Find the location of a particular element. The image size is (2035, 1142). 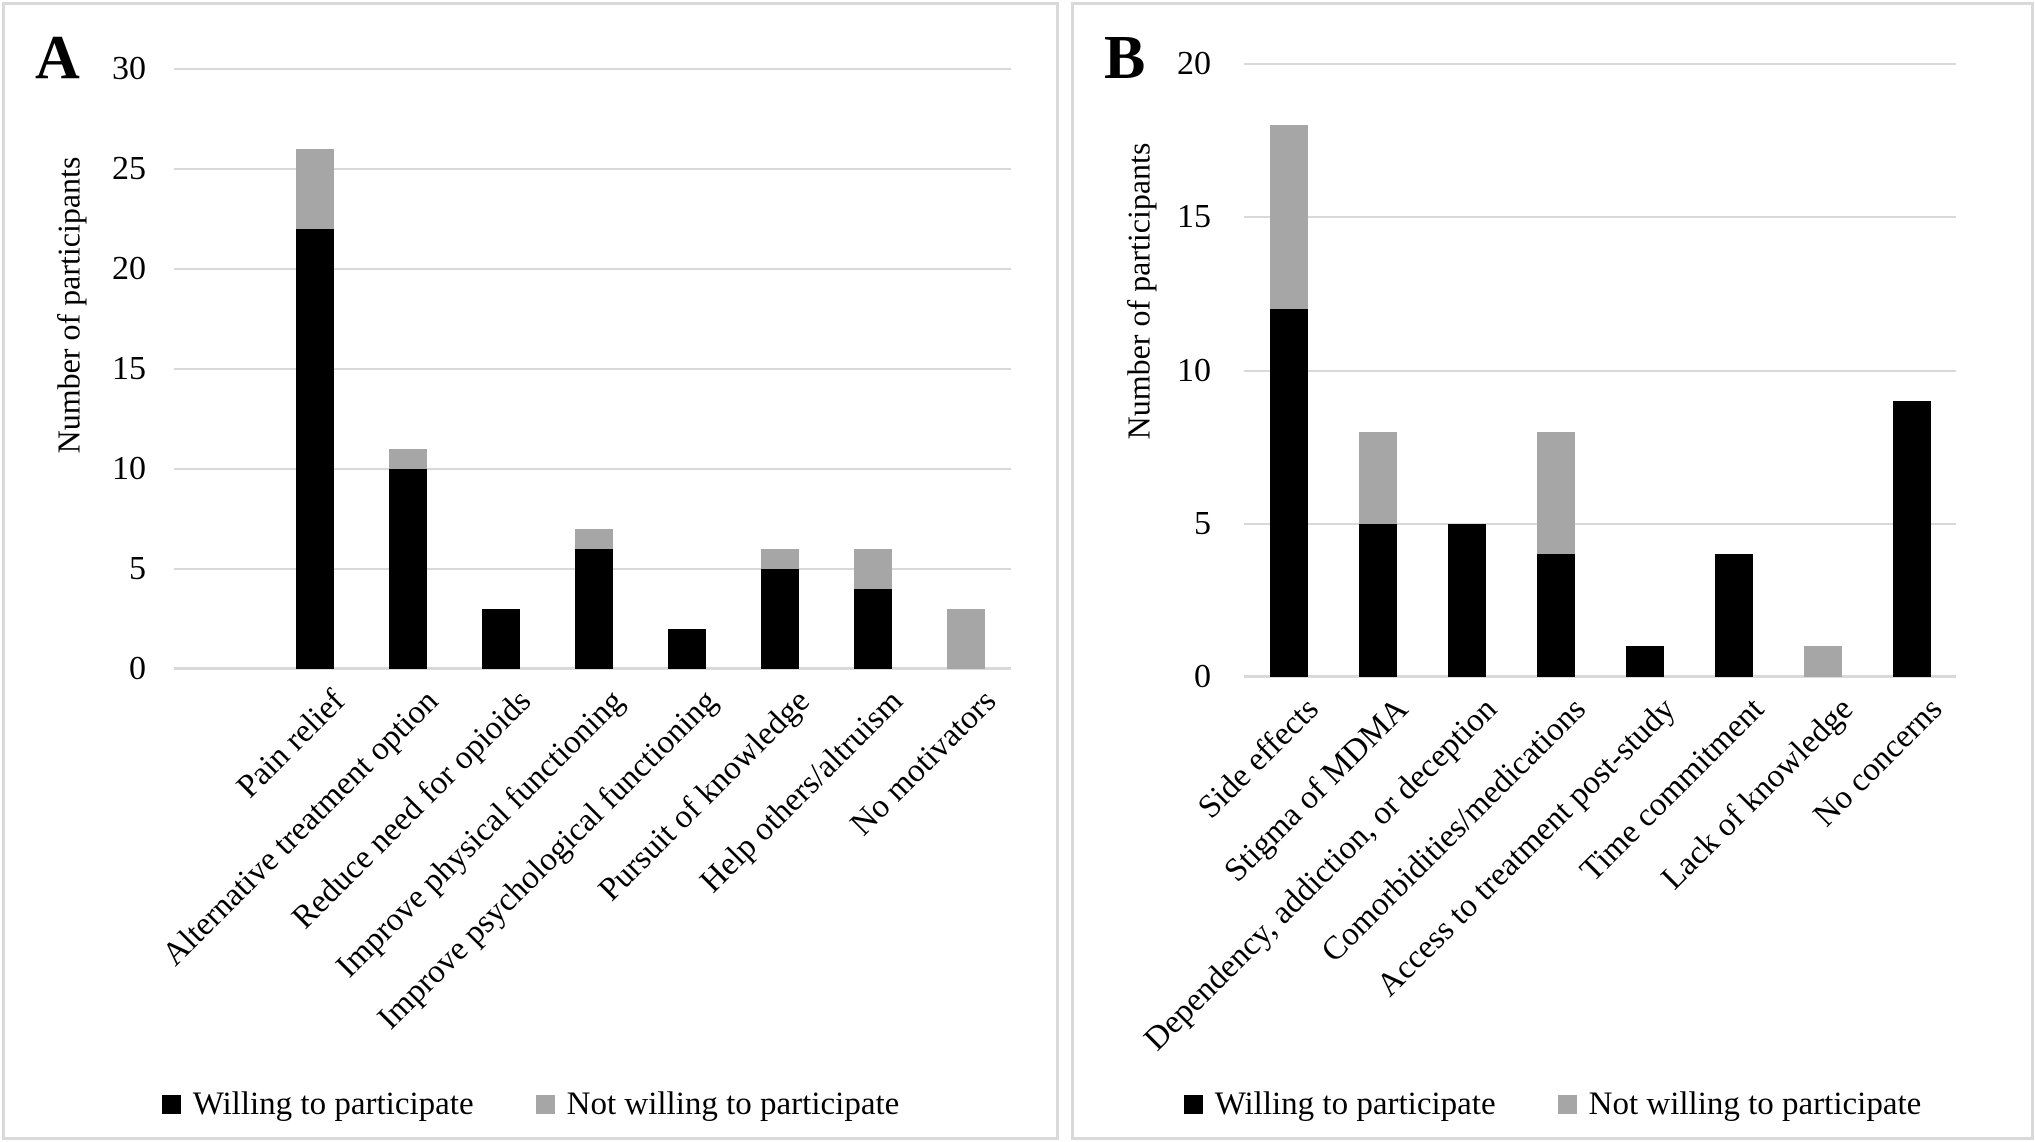

panel-a-y-axis-title: Number of participants is located at coordinates (68, 305).